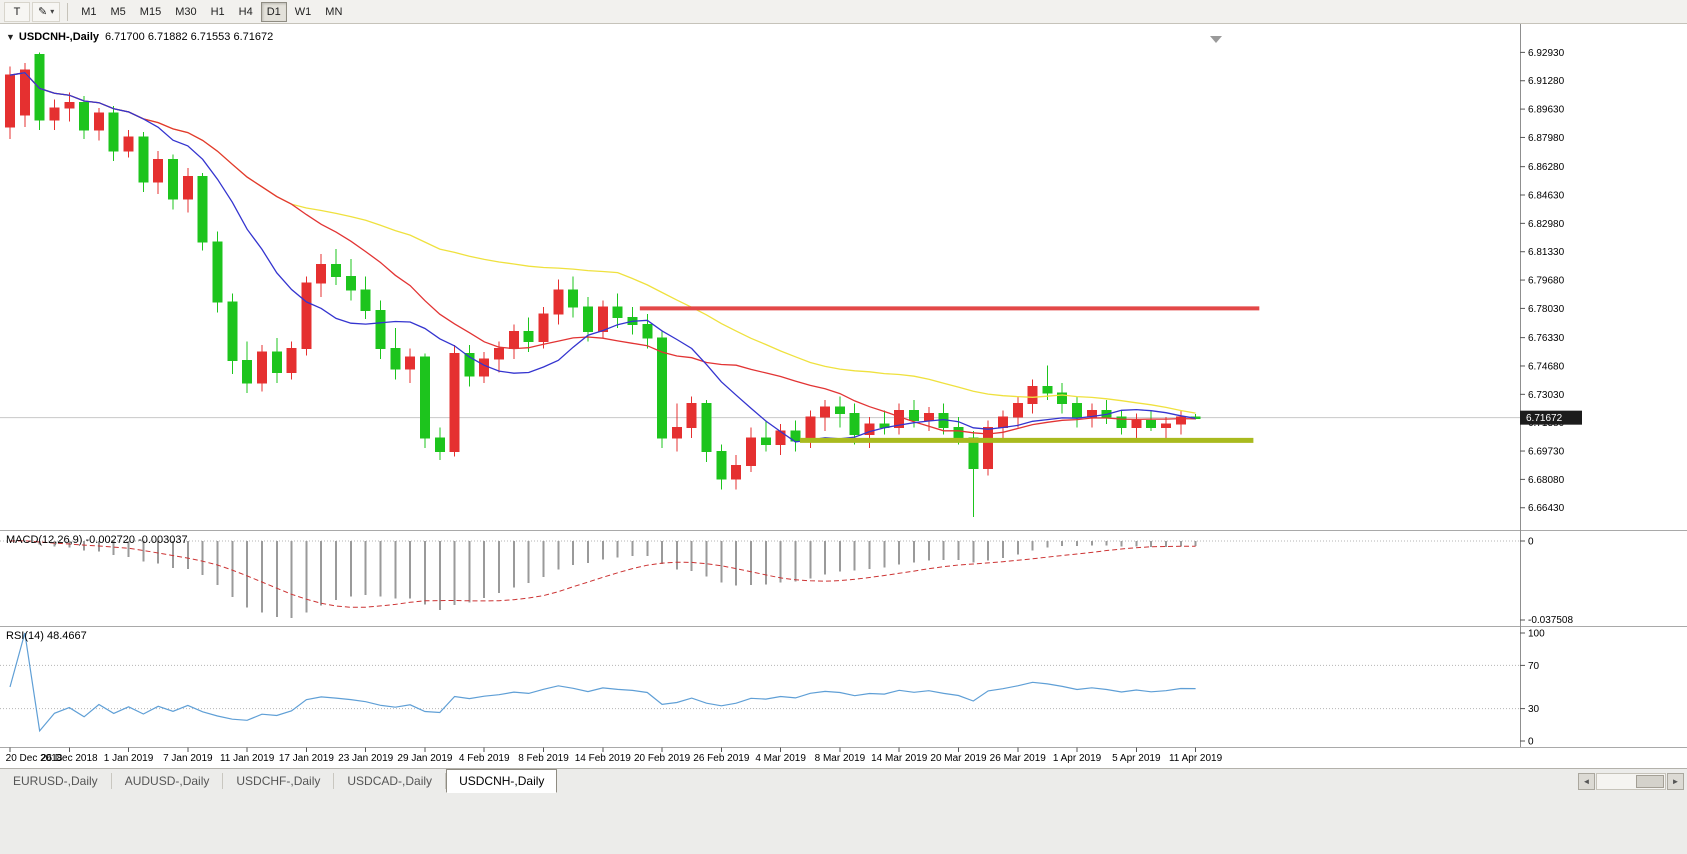 The width and height of the screenshot is (1687, 854). I want to click on price-scale-drag-zone, so click(1603, 385).